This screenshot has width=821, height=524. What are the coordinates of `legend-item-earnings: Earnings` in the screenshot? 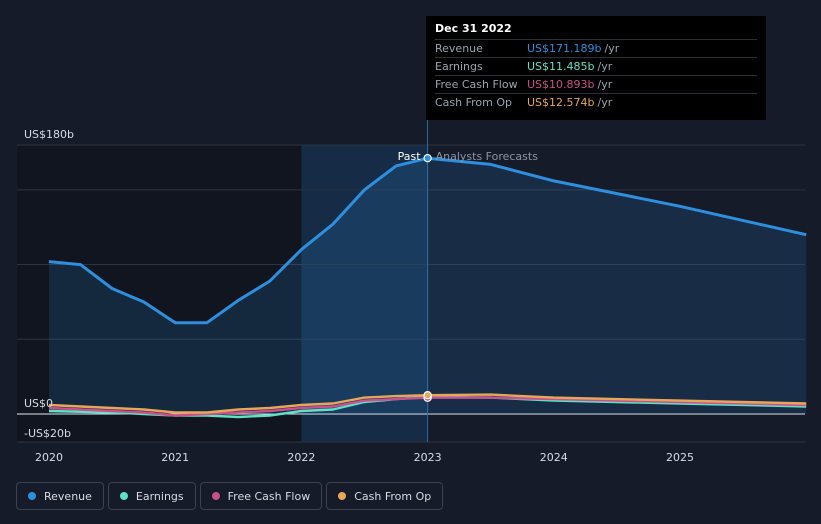 It's located at (151, 496).